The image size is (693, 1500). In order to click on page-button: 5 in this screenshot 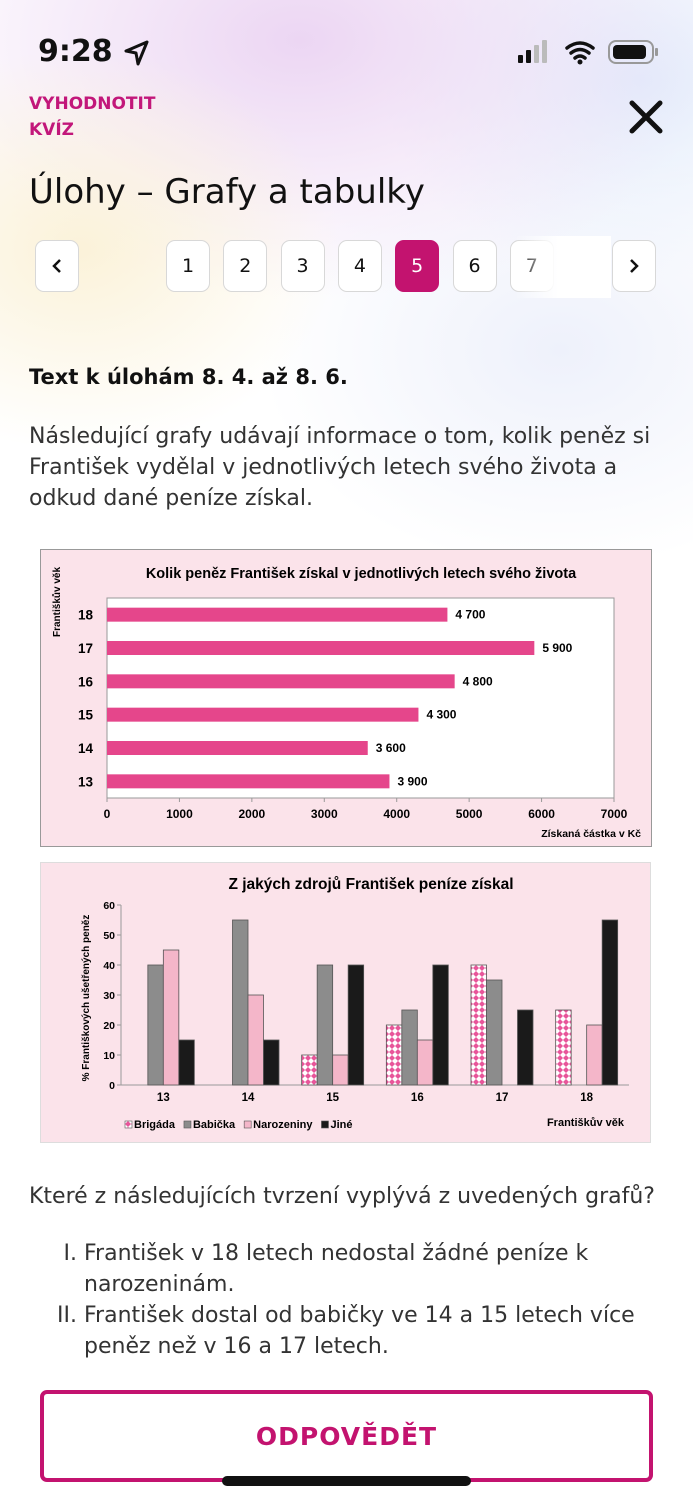, I will do `click(417, 266)`.